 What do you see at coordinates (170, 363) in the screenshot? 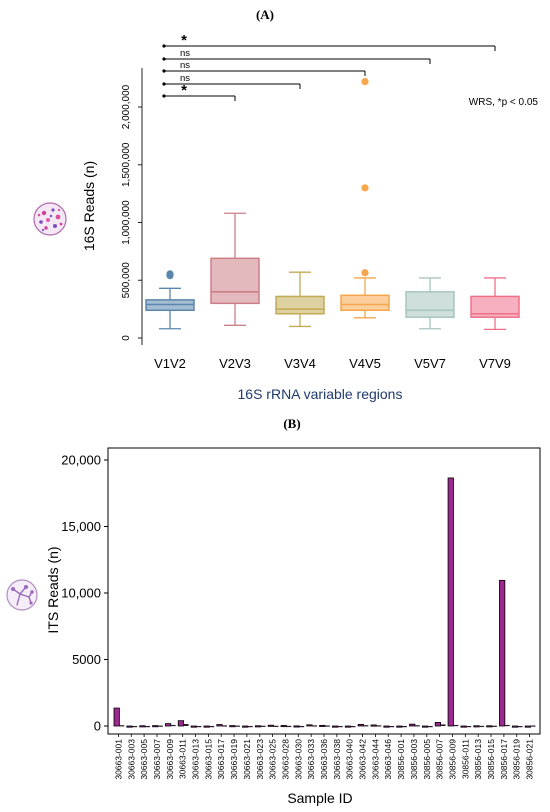
I see `panel-a-x-tick-label: V1V2` at bounding box center [170, 363].